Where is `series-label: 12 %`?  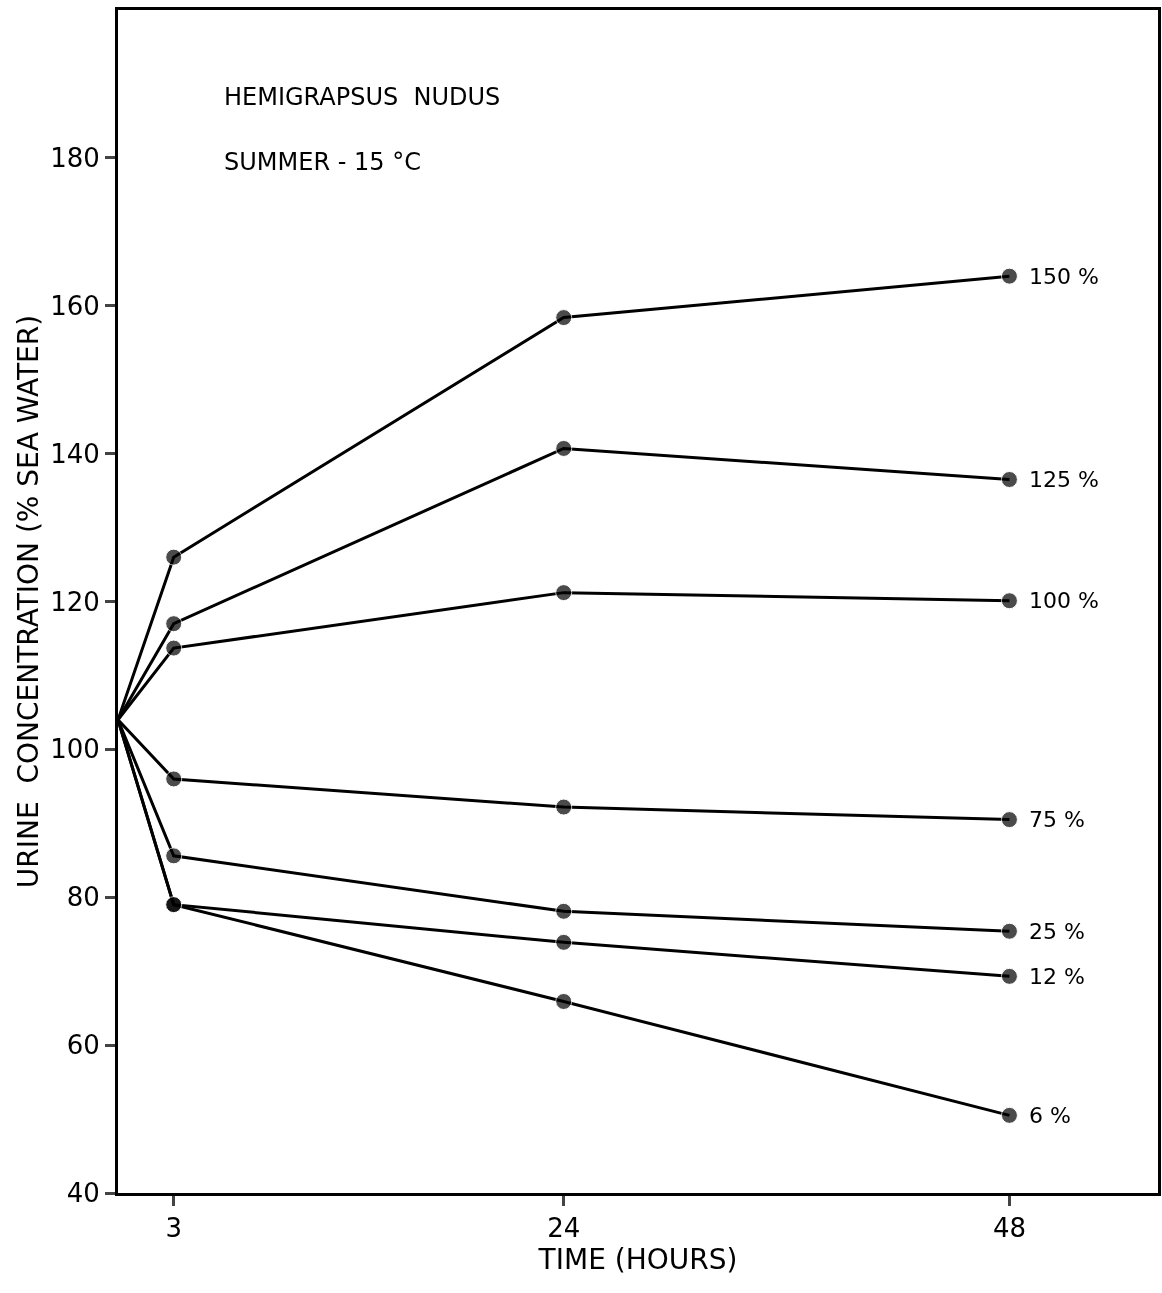
series-label: 12 % is located at coordinates (1057, 976).